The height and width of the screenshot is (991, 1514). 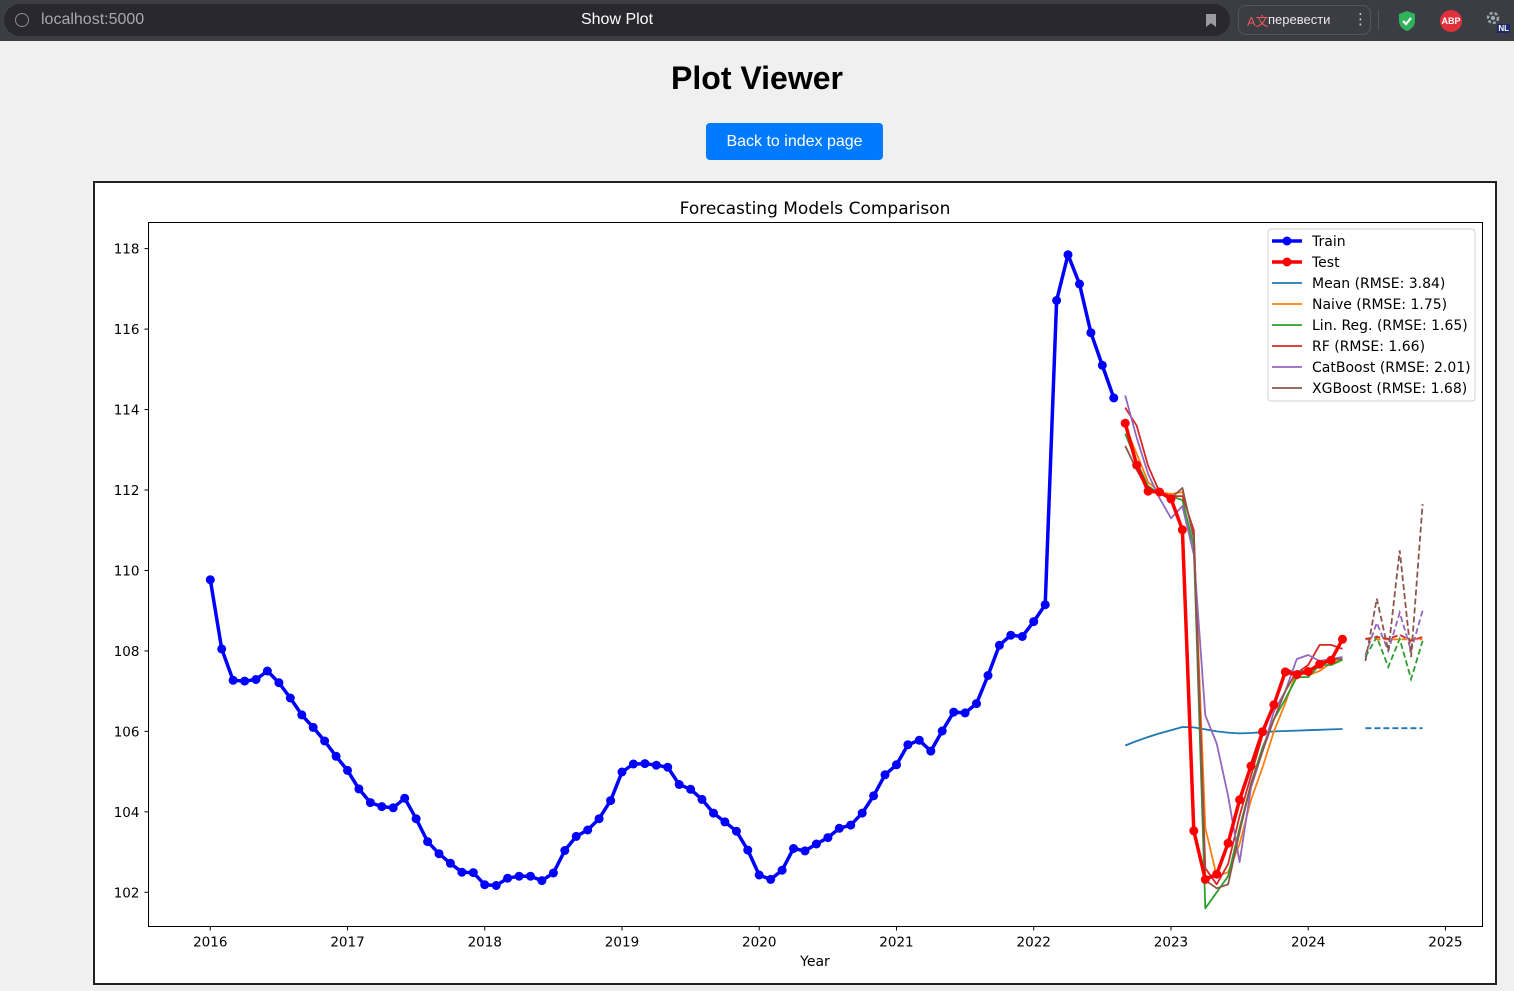 What do you see at coordinates (127, 491) in the screenshot?
I see `y-tick-label: 112` at bounding box center [127, 491].